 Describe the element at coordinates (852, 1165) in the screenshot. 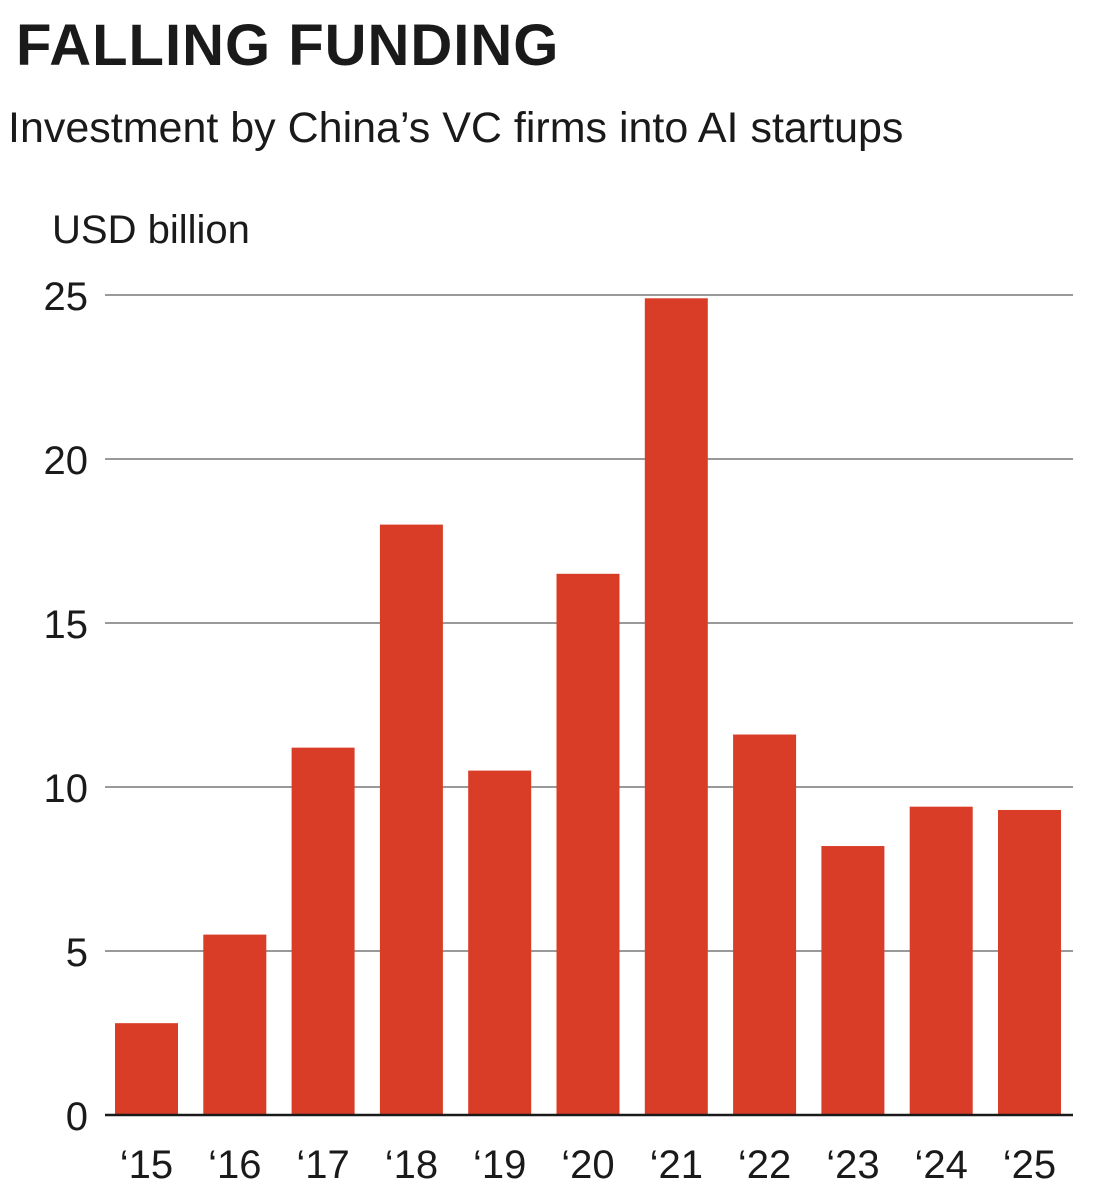

I see `x-tick-label: ‘23` at that location.